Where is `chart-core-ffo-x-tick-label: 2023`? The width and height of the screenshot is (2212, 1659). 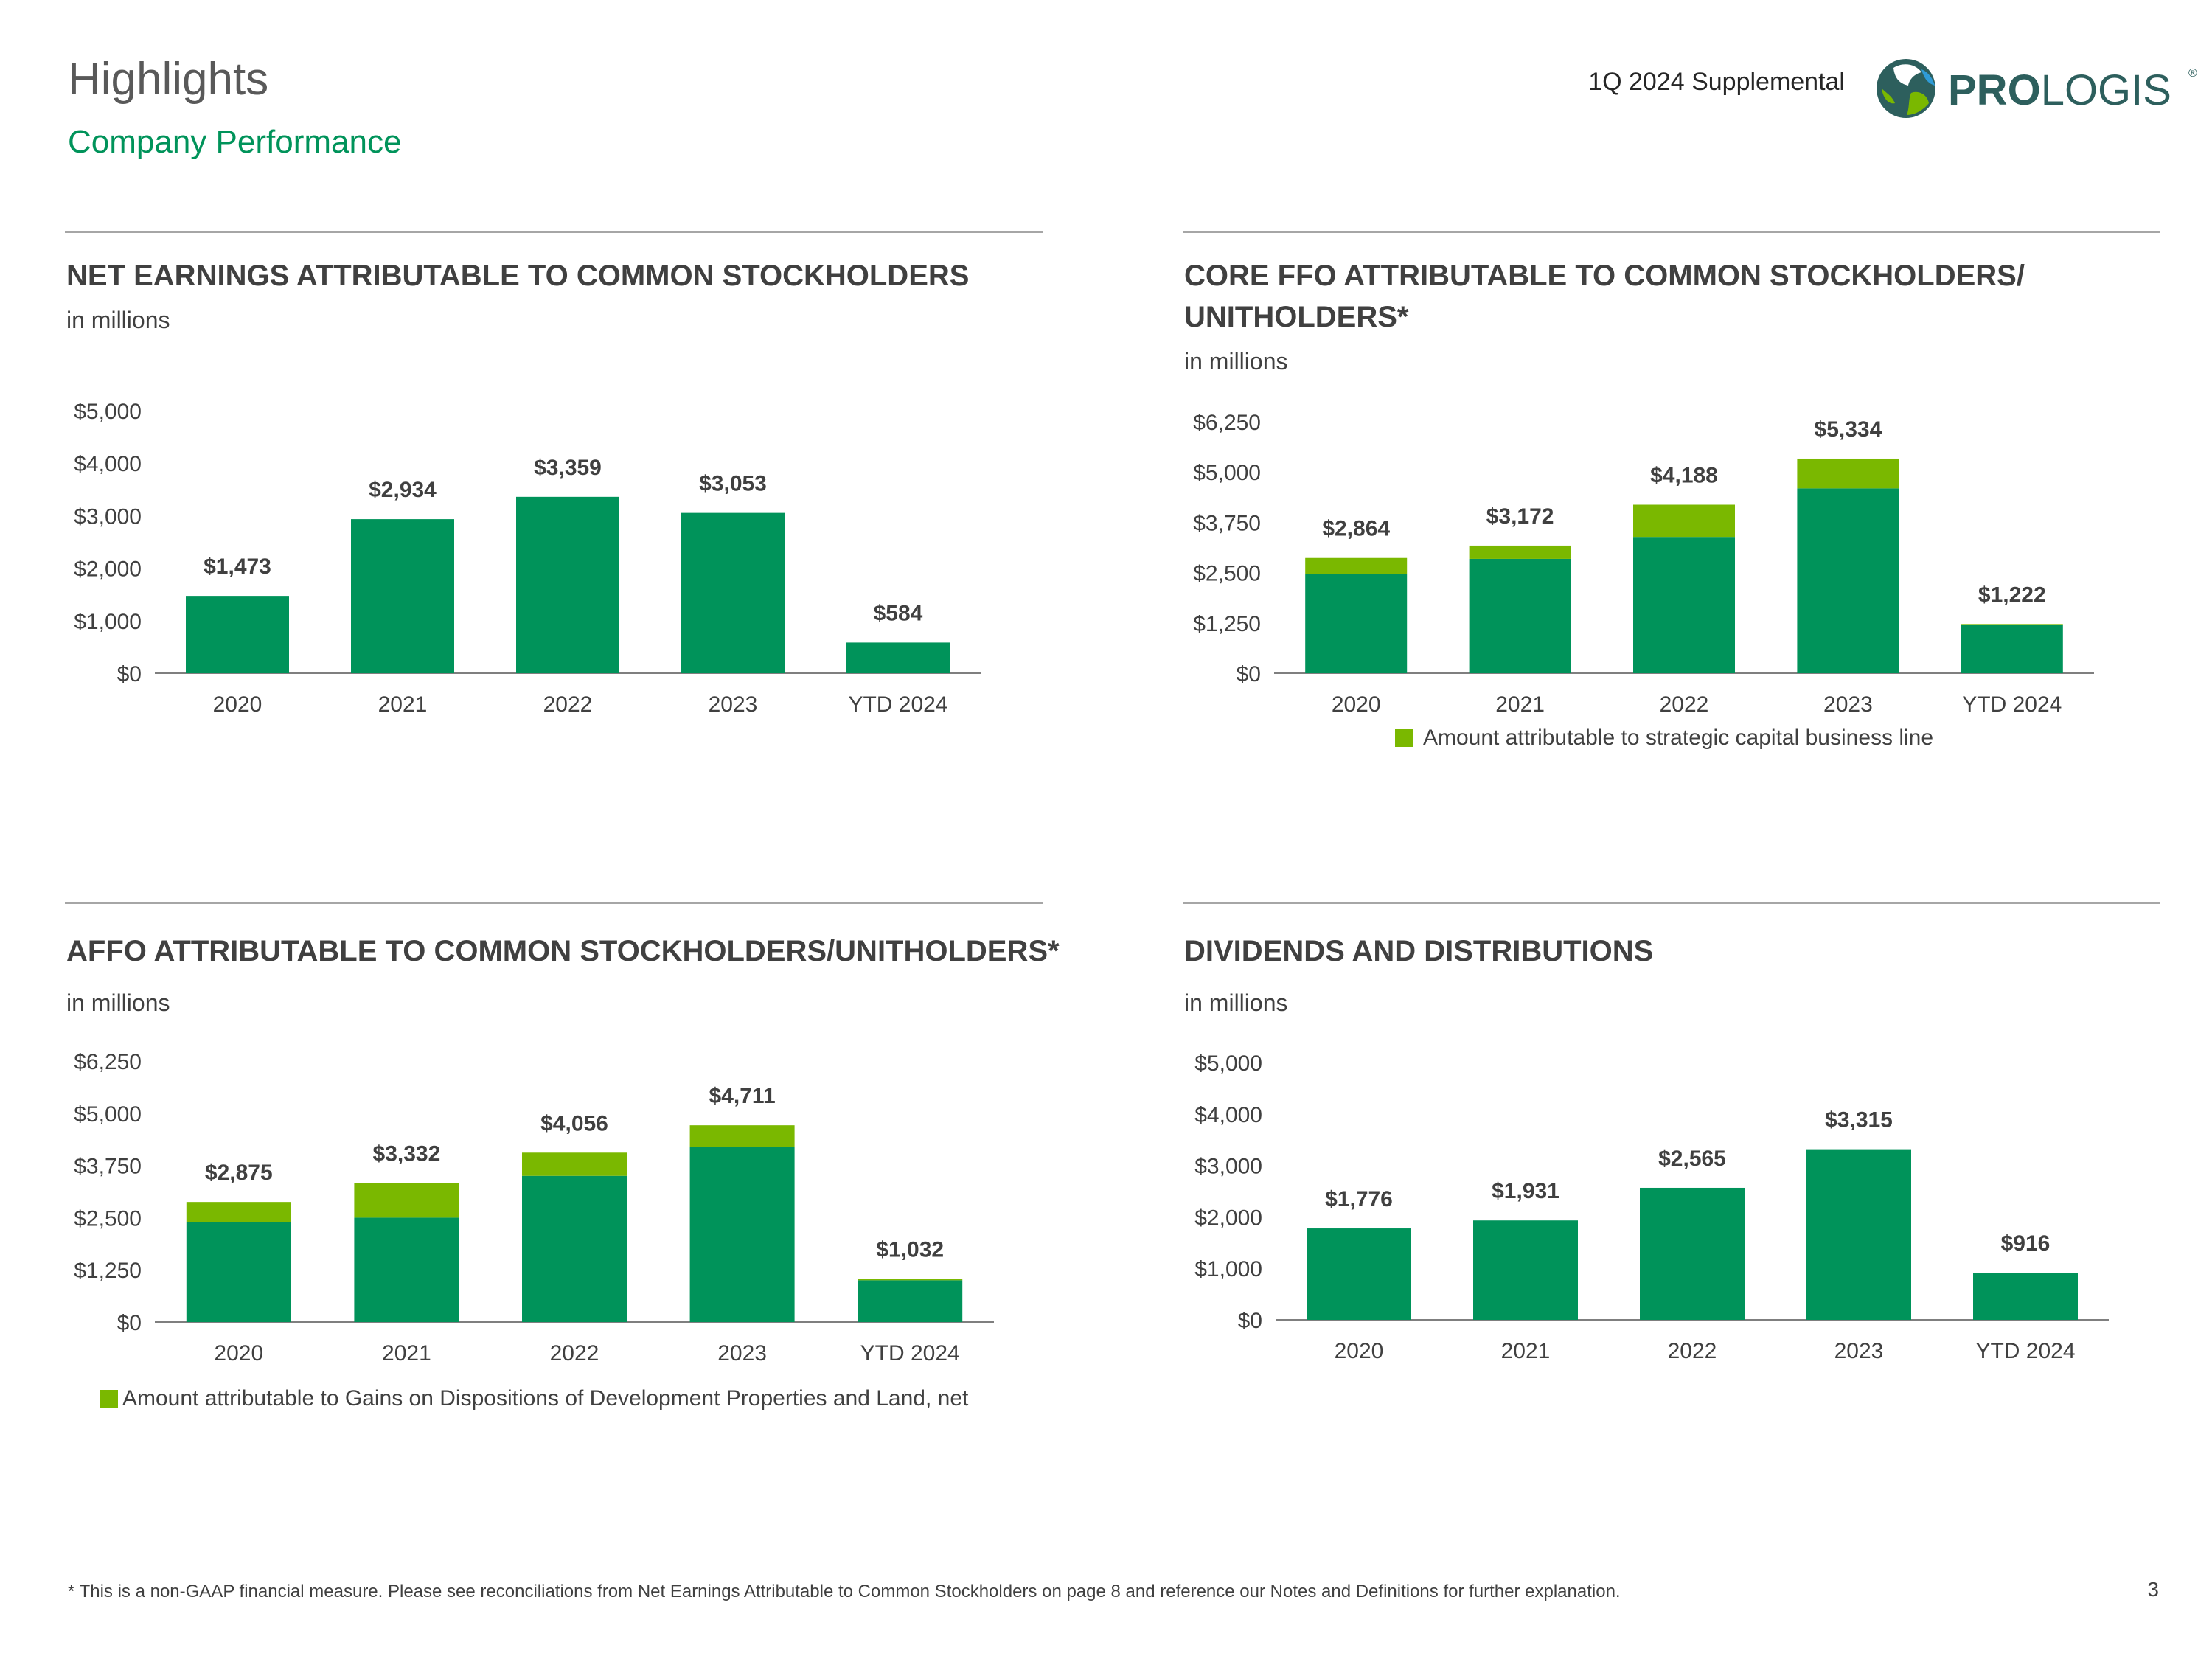
chart-core-ffo-x-tick-label: 2023 is located at coordinates (1848, 704).